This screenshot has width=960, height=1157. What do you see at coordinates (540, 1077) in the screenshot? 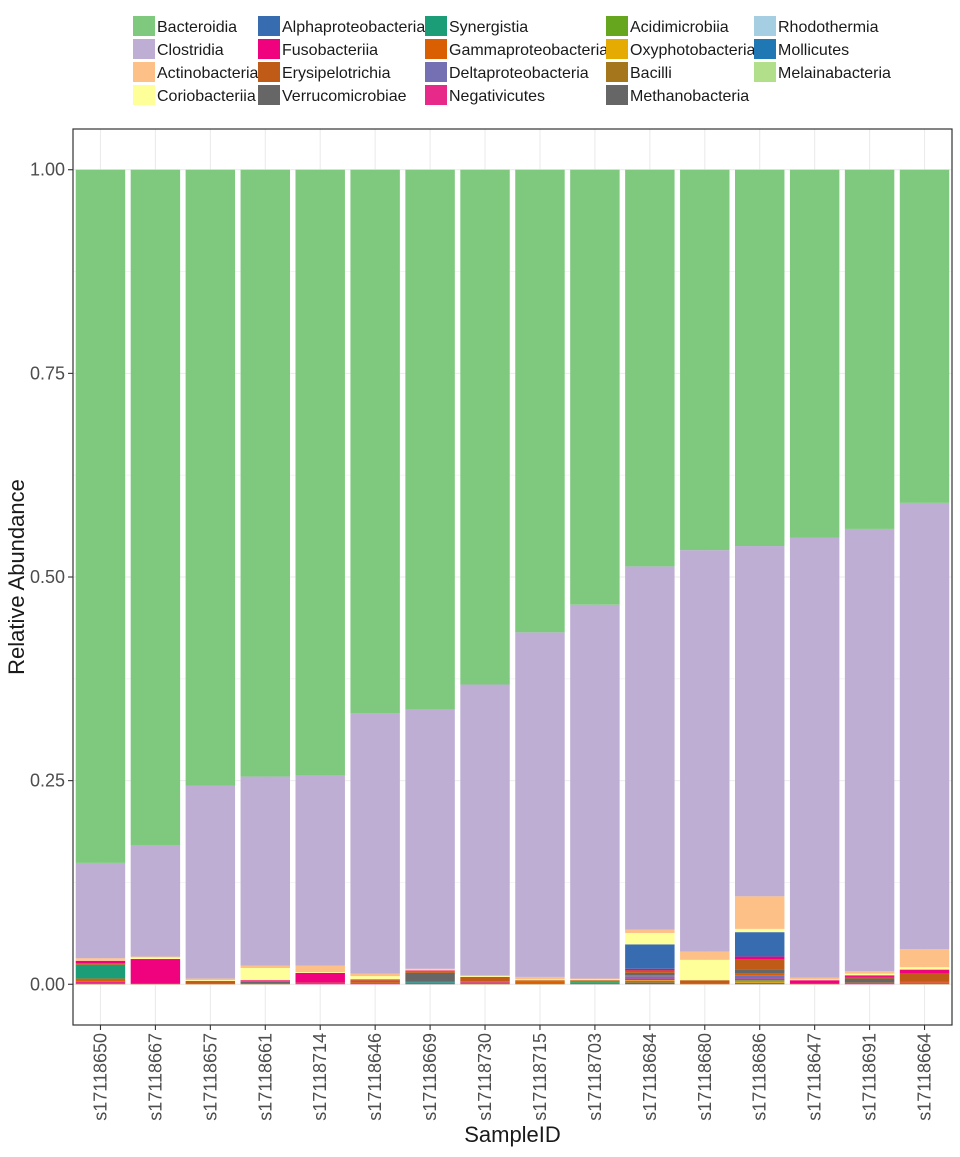
I see `x-tick-label: s17118715` at bounding box center [540, 1077].